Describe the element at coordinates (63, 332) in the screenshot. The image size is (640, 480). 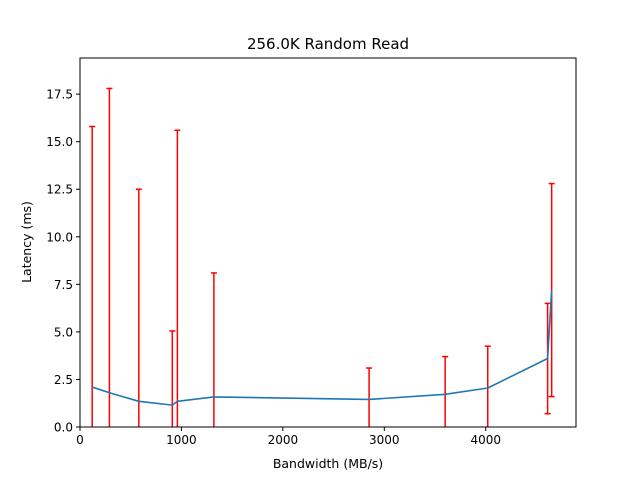
I see `y-tick-label: 5.0` at that location.